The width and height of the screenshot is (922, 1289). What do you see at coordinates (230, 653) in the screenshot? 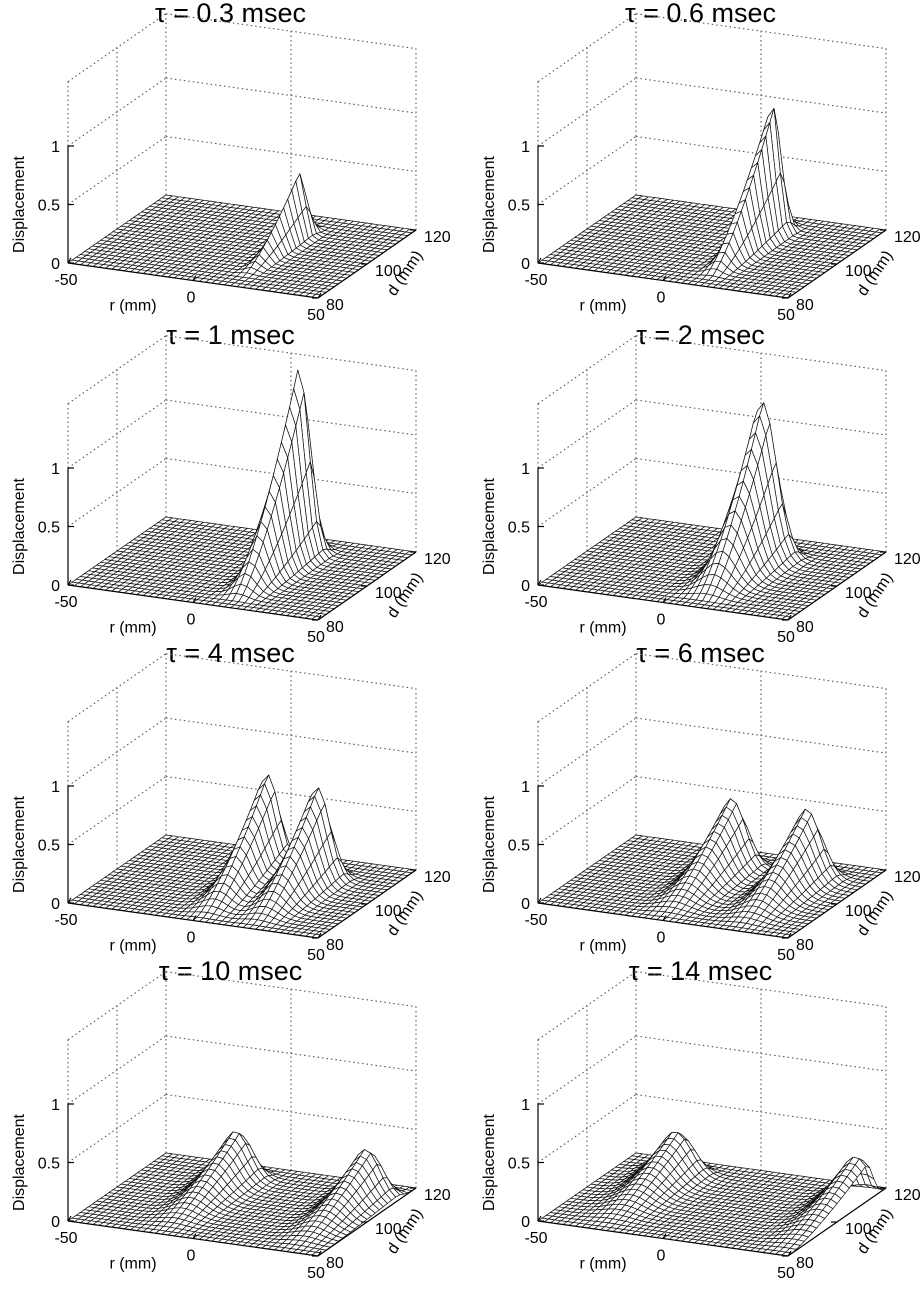
I see `panel-title: τ = 4 msec` at bounding box center [230, 653].